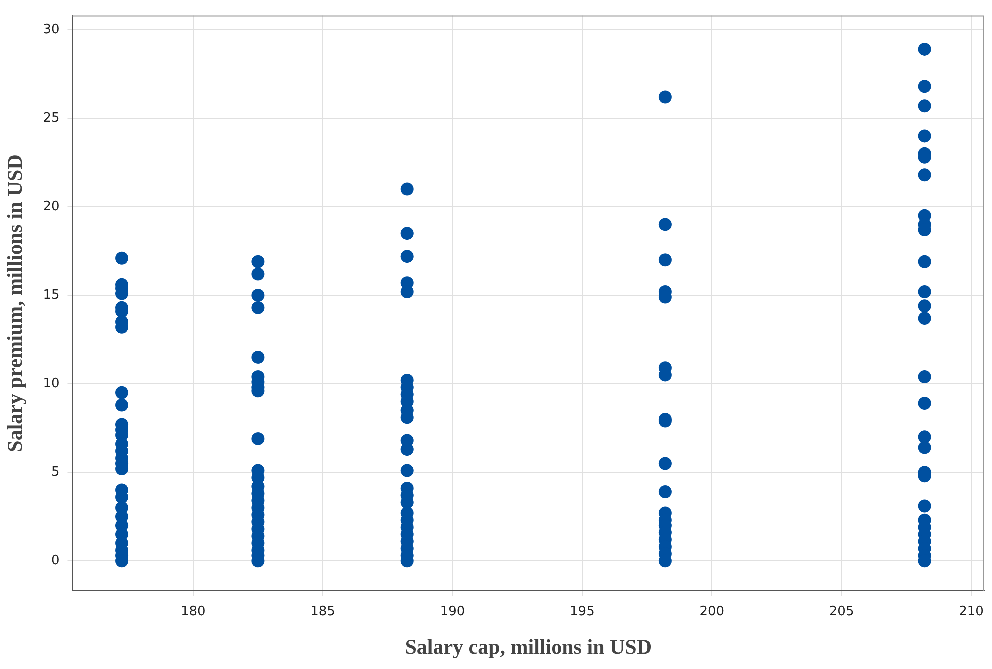 Image resolution: width=992 pixels, height=669 pixels. What do you see at coordinates (51, 118) in the screenshot?
I see `y-tick-label: 25` at bounding box center [51, 118].